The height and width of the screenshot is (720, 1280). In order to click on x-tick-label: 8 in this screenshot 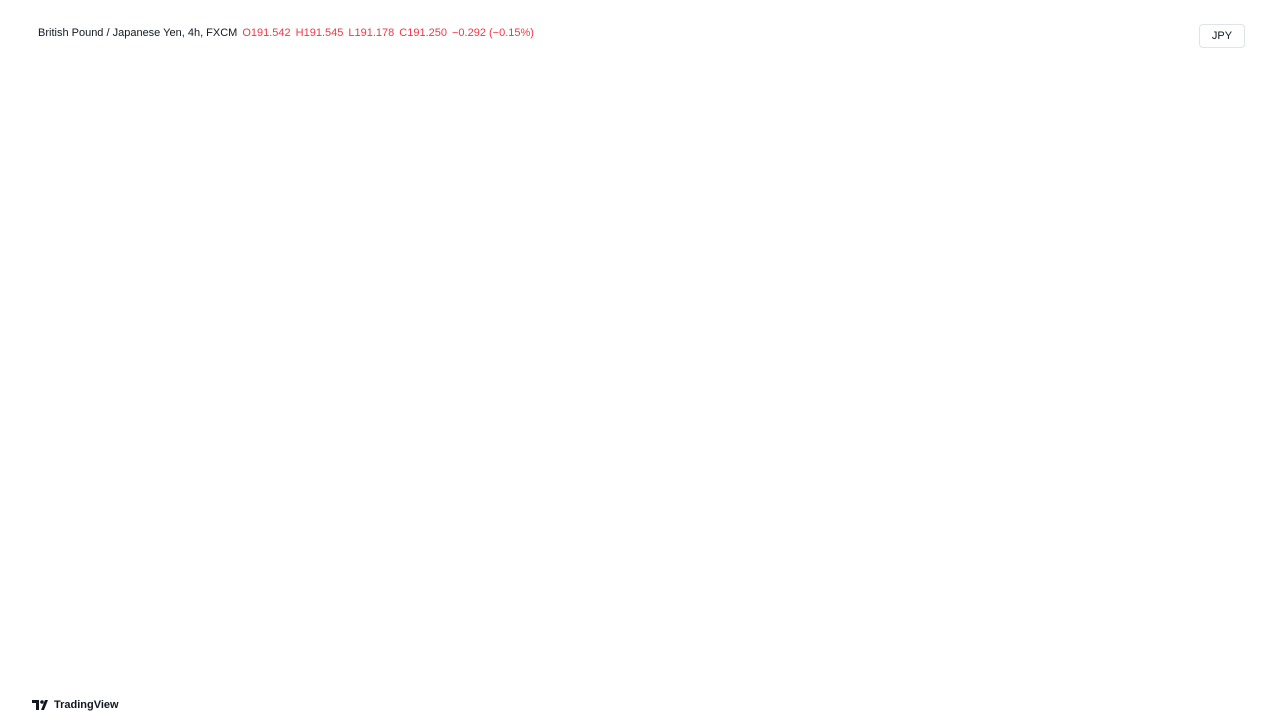, I will do `click(919, 680)`.